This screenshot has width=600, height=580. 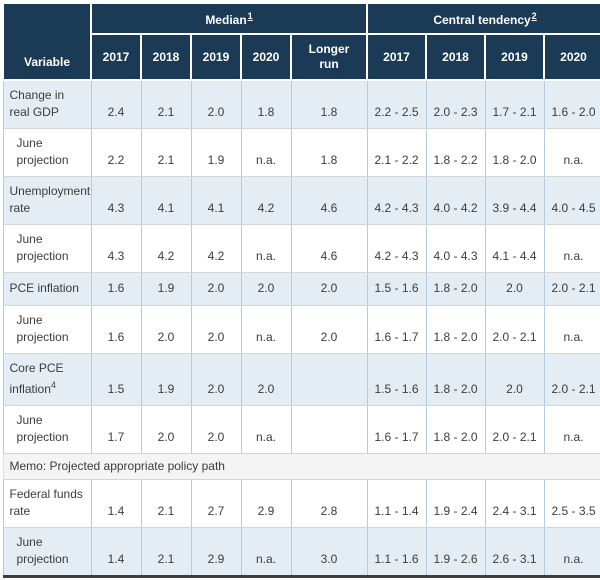 What do you see at coordinates (455, 104) in the screenshot?
I see `value-cell: 2.0 - 2.3` at bounding box center [455, 104].